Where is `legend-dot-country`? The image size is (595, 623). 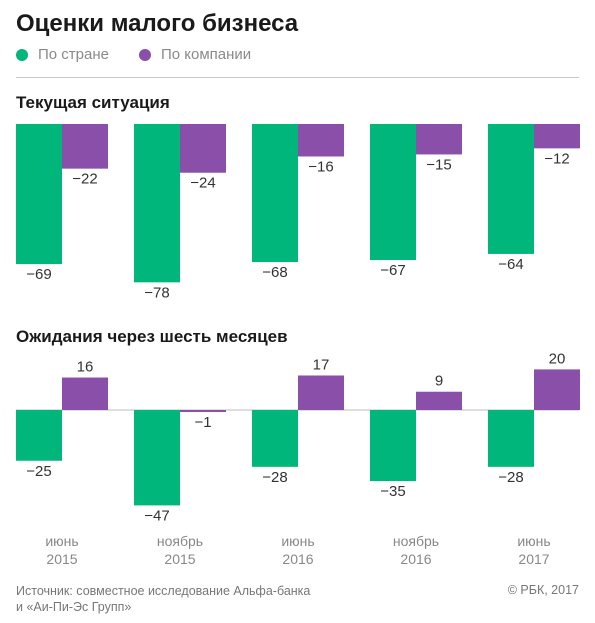
legend-dot-country is located at coordinates (22, 54).